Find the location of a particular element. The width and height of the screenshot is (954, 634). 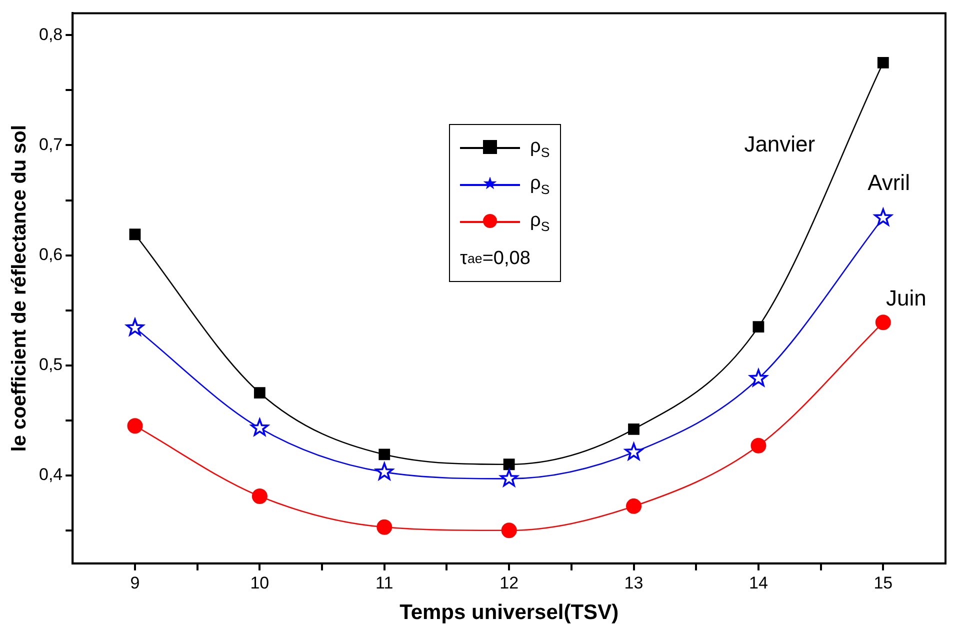

x-tick-label: 9 is located at coordinates (135, 582).